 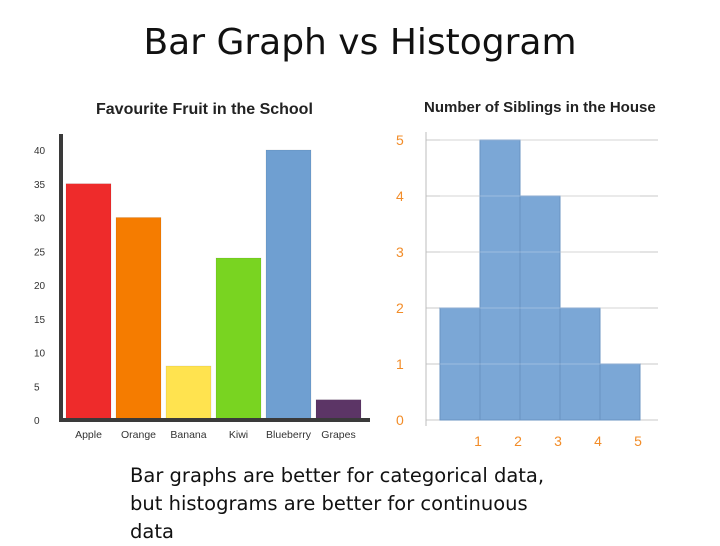 I want to click on bar-banana, so click(x=188, y=393).